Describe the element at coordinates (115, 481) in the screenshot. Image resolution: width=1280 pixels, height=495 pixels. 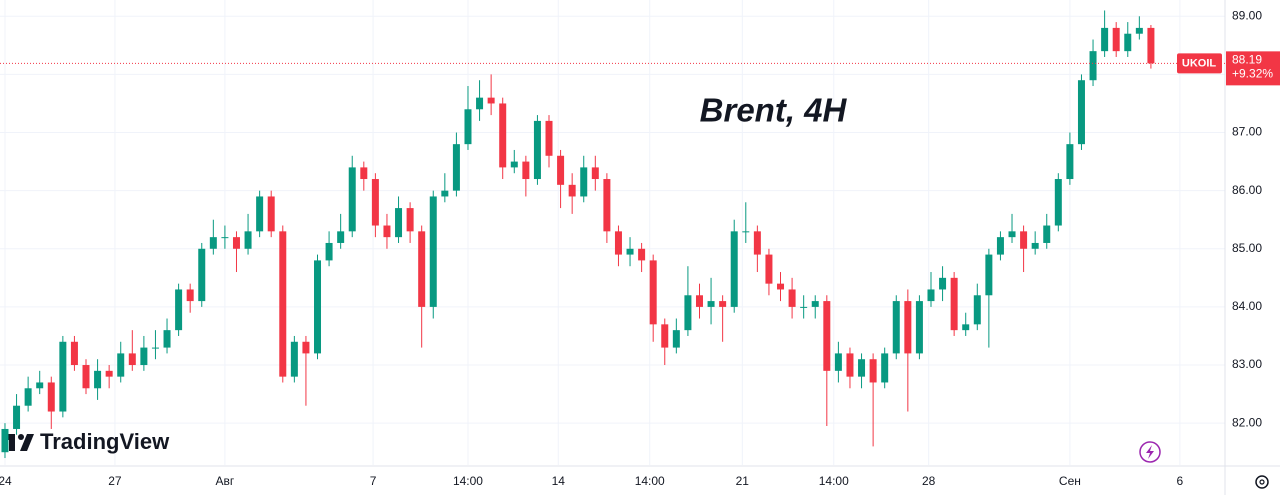
I see `x-tick-label: 27` at that location.